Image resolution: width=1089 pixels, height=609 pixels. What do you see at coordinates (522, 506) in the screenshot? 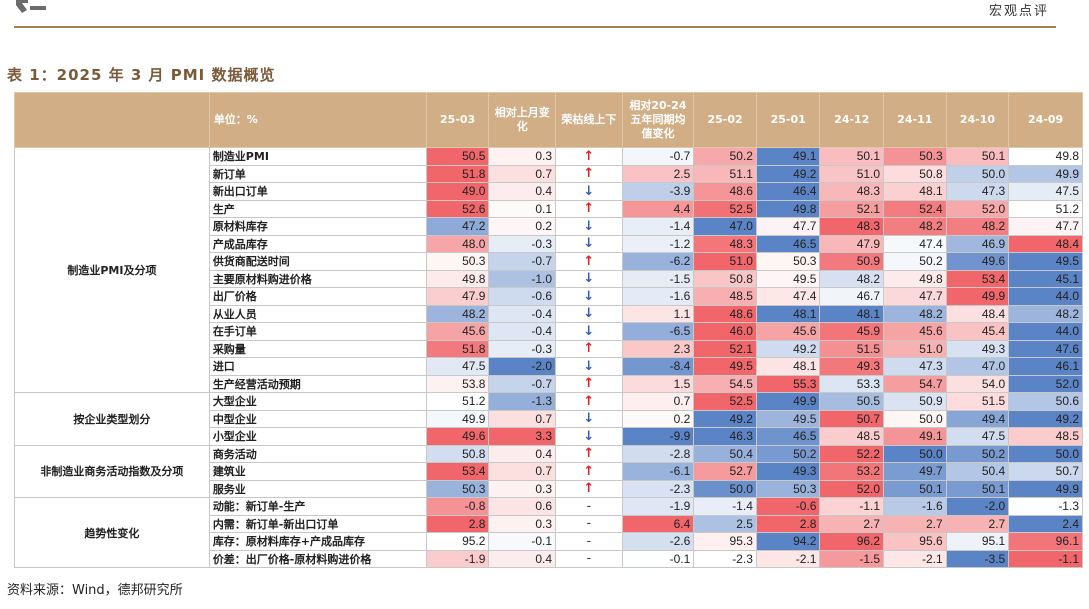
I see `change-mom-cell: 0.6` at bounding box center [522, 506].